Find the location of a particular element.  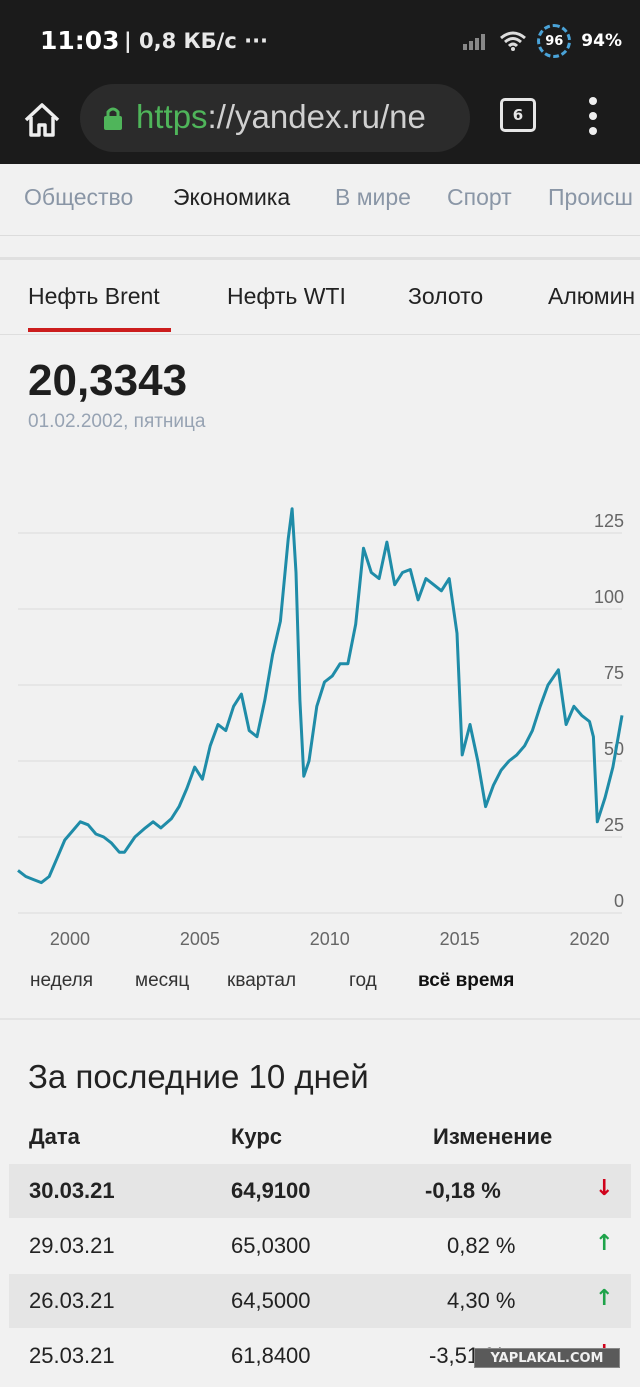

x-tick-label: 2000 is located at coordinates (70, 939).